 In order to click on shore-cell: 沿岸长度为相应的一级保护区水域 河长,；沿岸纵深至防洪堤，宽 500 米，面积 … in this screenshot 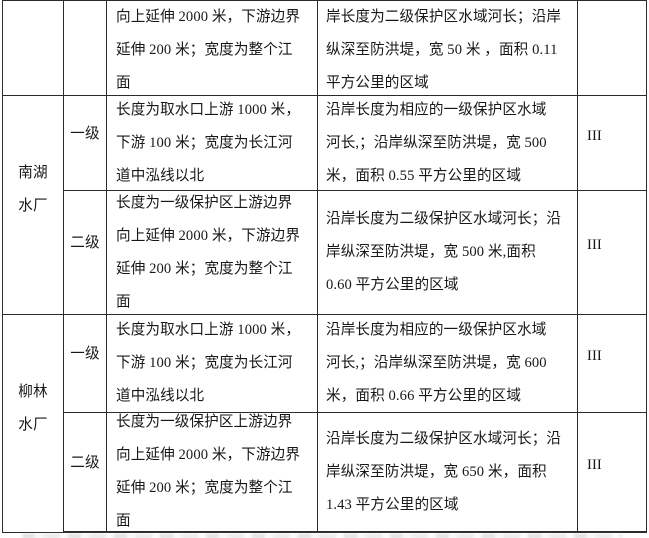, I will do `click(448, 143)`.